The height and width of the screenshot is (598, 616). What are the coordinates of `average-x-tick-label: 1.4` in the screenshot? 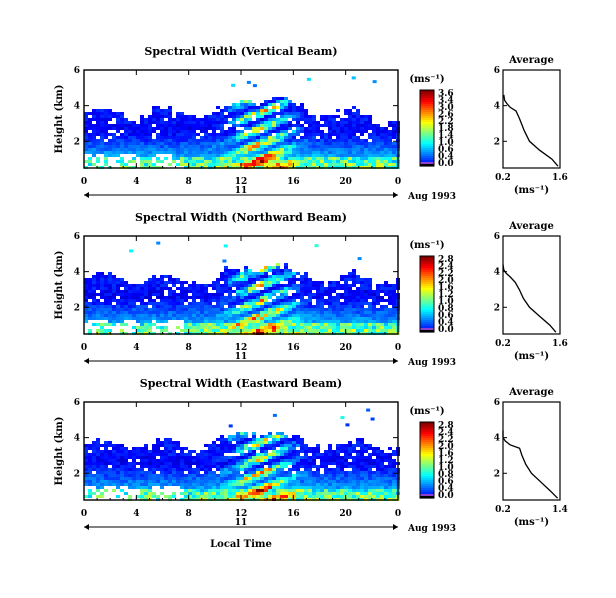 It's located at (560, 510).